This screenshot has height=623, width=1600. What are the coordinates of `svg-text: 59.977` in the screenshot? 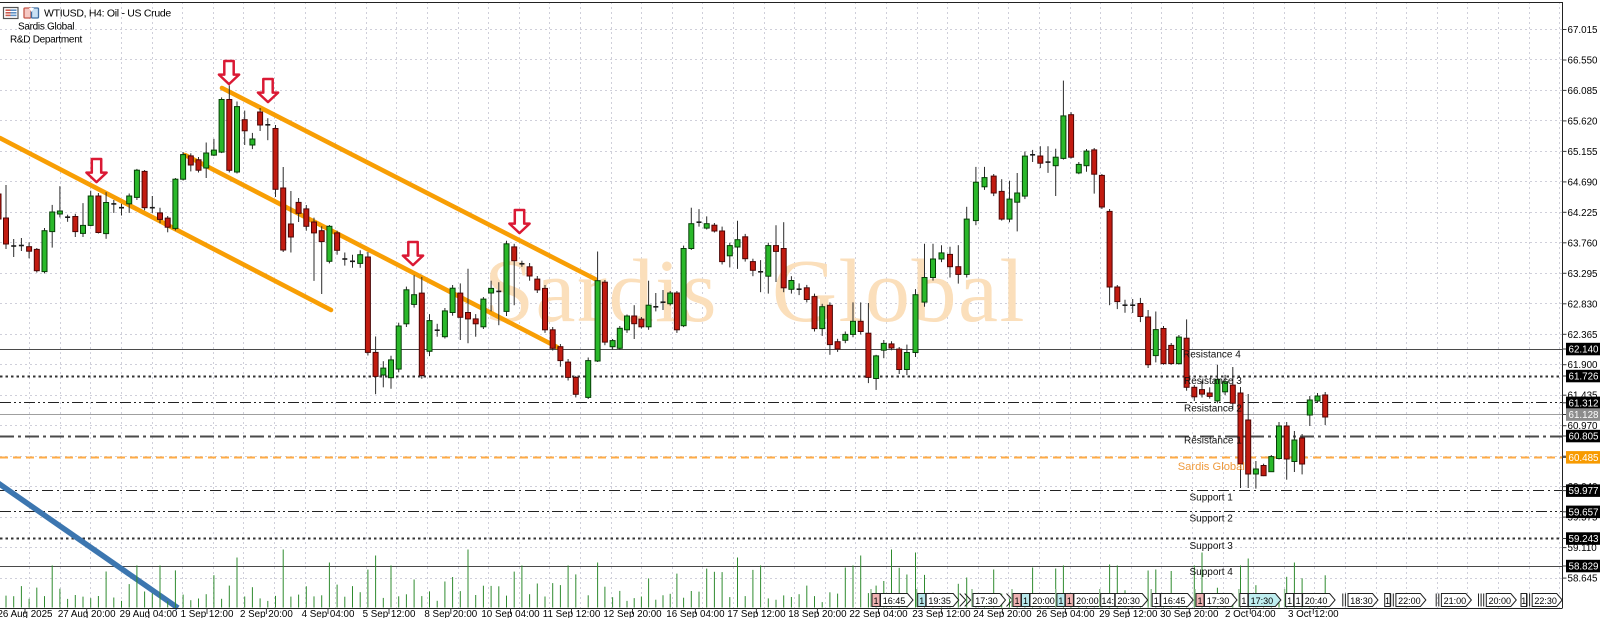 It's located at (1584, 491).